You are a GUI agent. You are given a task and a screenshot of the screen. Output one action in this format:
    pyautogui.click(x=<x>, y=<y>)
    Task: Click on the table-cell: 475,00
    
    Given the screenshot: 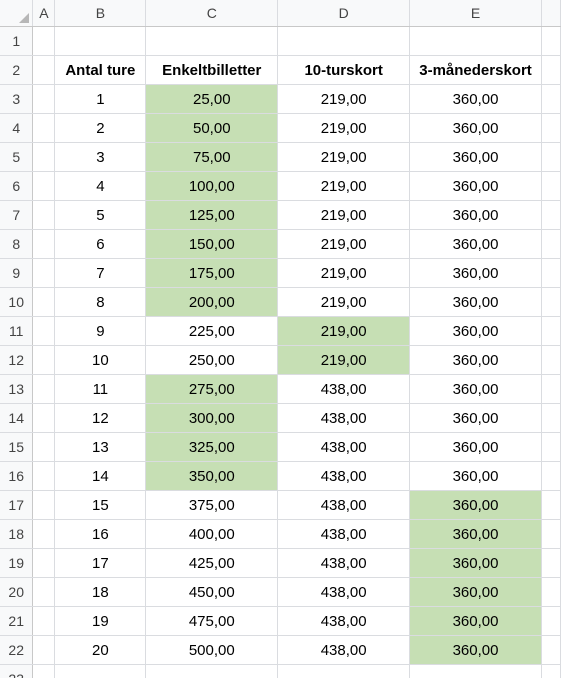 What is the action you would take?
    pyautogui.click(x=212, y=621)
    